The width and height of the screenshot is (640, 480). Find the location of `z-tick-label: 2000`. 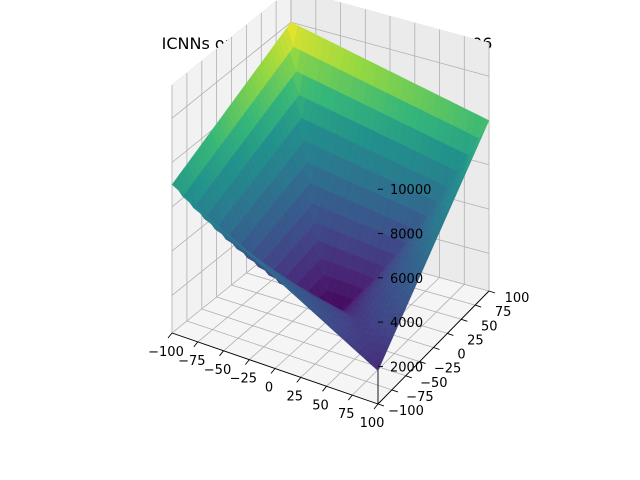

z-tick-label: 2000 is located at coordinates (406, 367).